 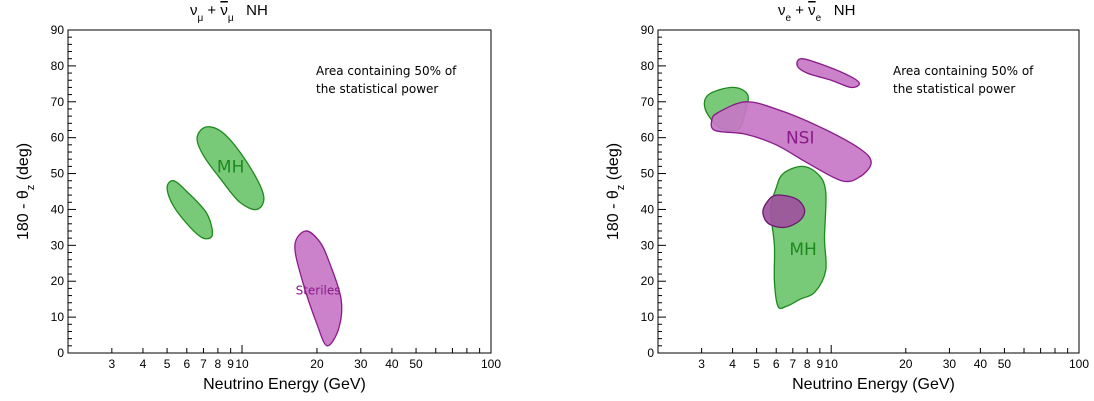 I want to click on region-label-steriles: Steriles, so click(x=318, y=290).